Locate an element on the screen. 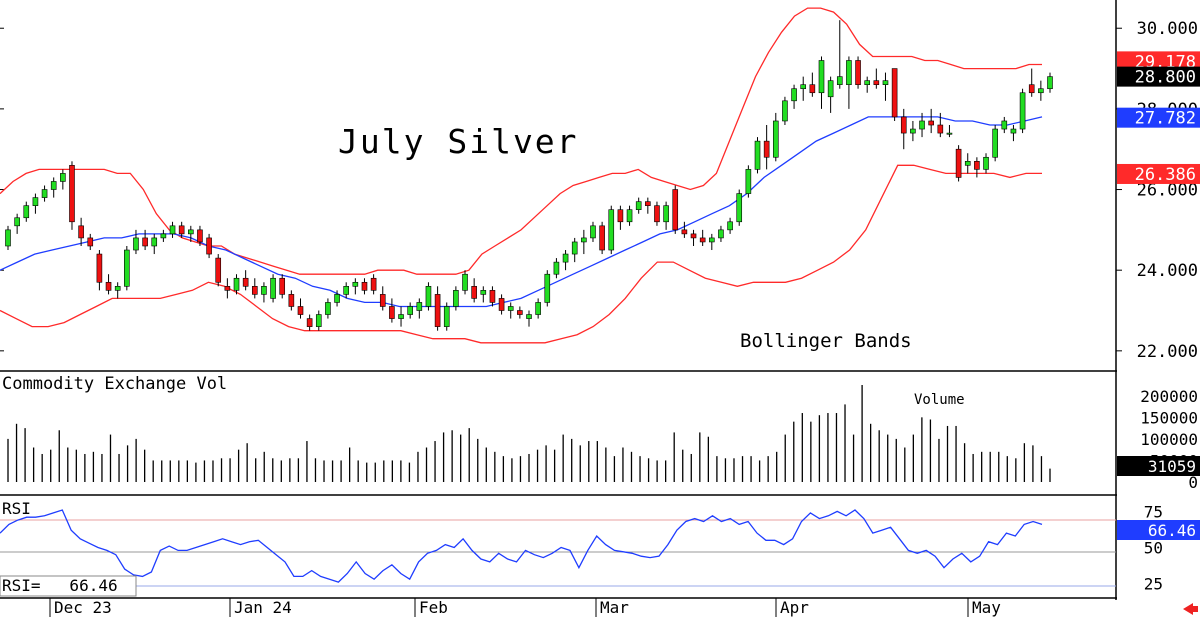 This screenshot has width=1200, height=617. price-tick-label: 22.000 is located at coordinates (1167, 352).